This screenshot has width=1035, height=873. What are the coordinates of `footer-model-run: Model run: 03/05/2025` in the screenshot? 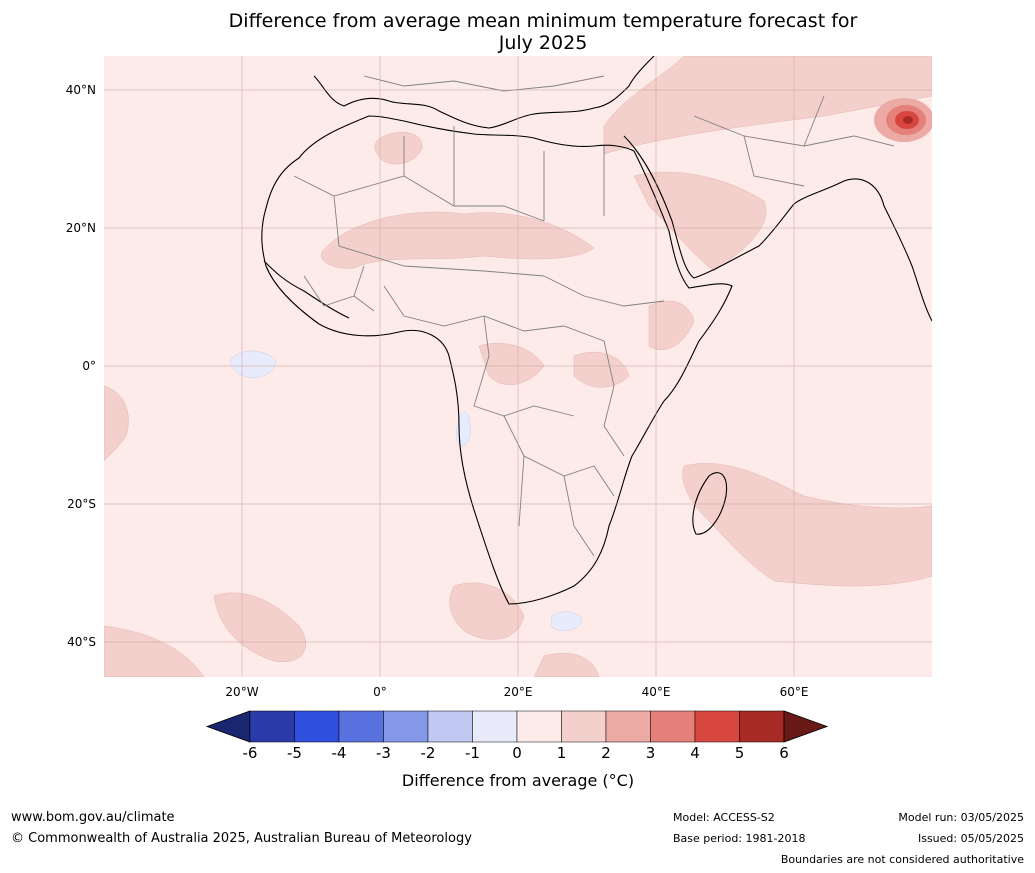 It's located at (961, 817).